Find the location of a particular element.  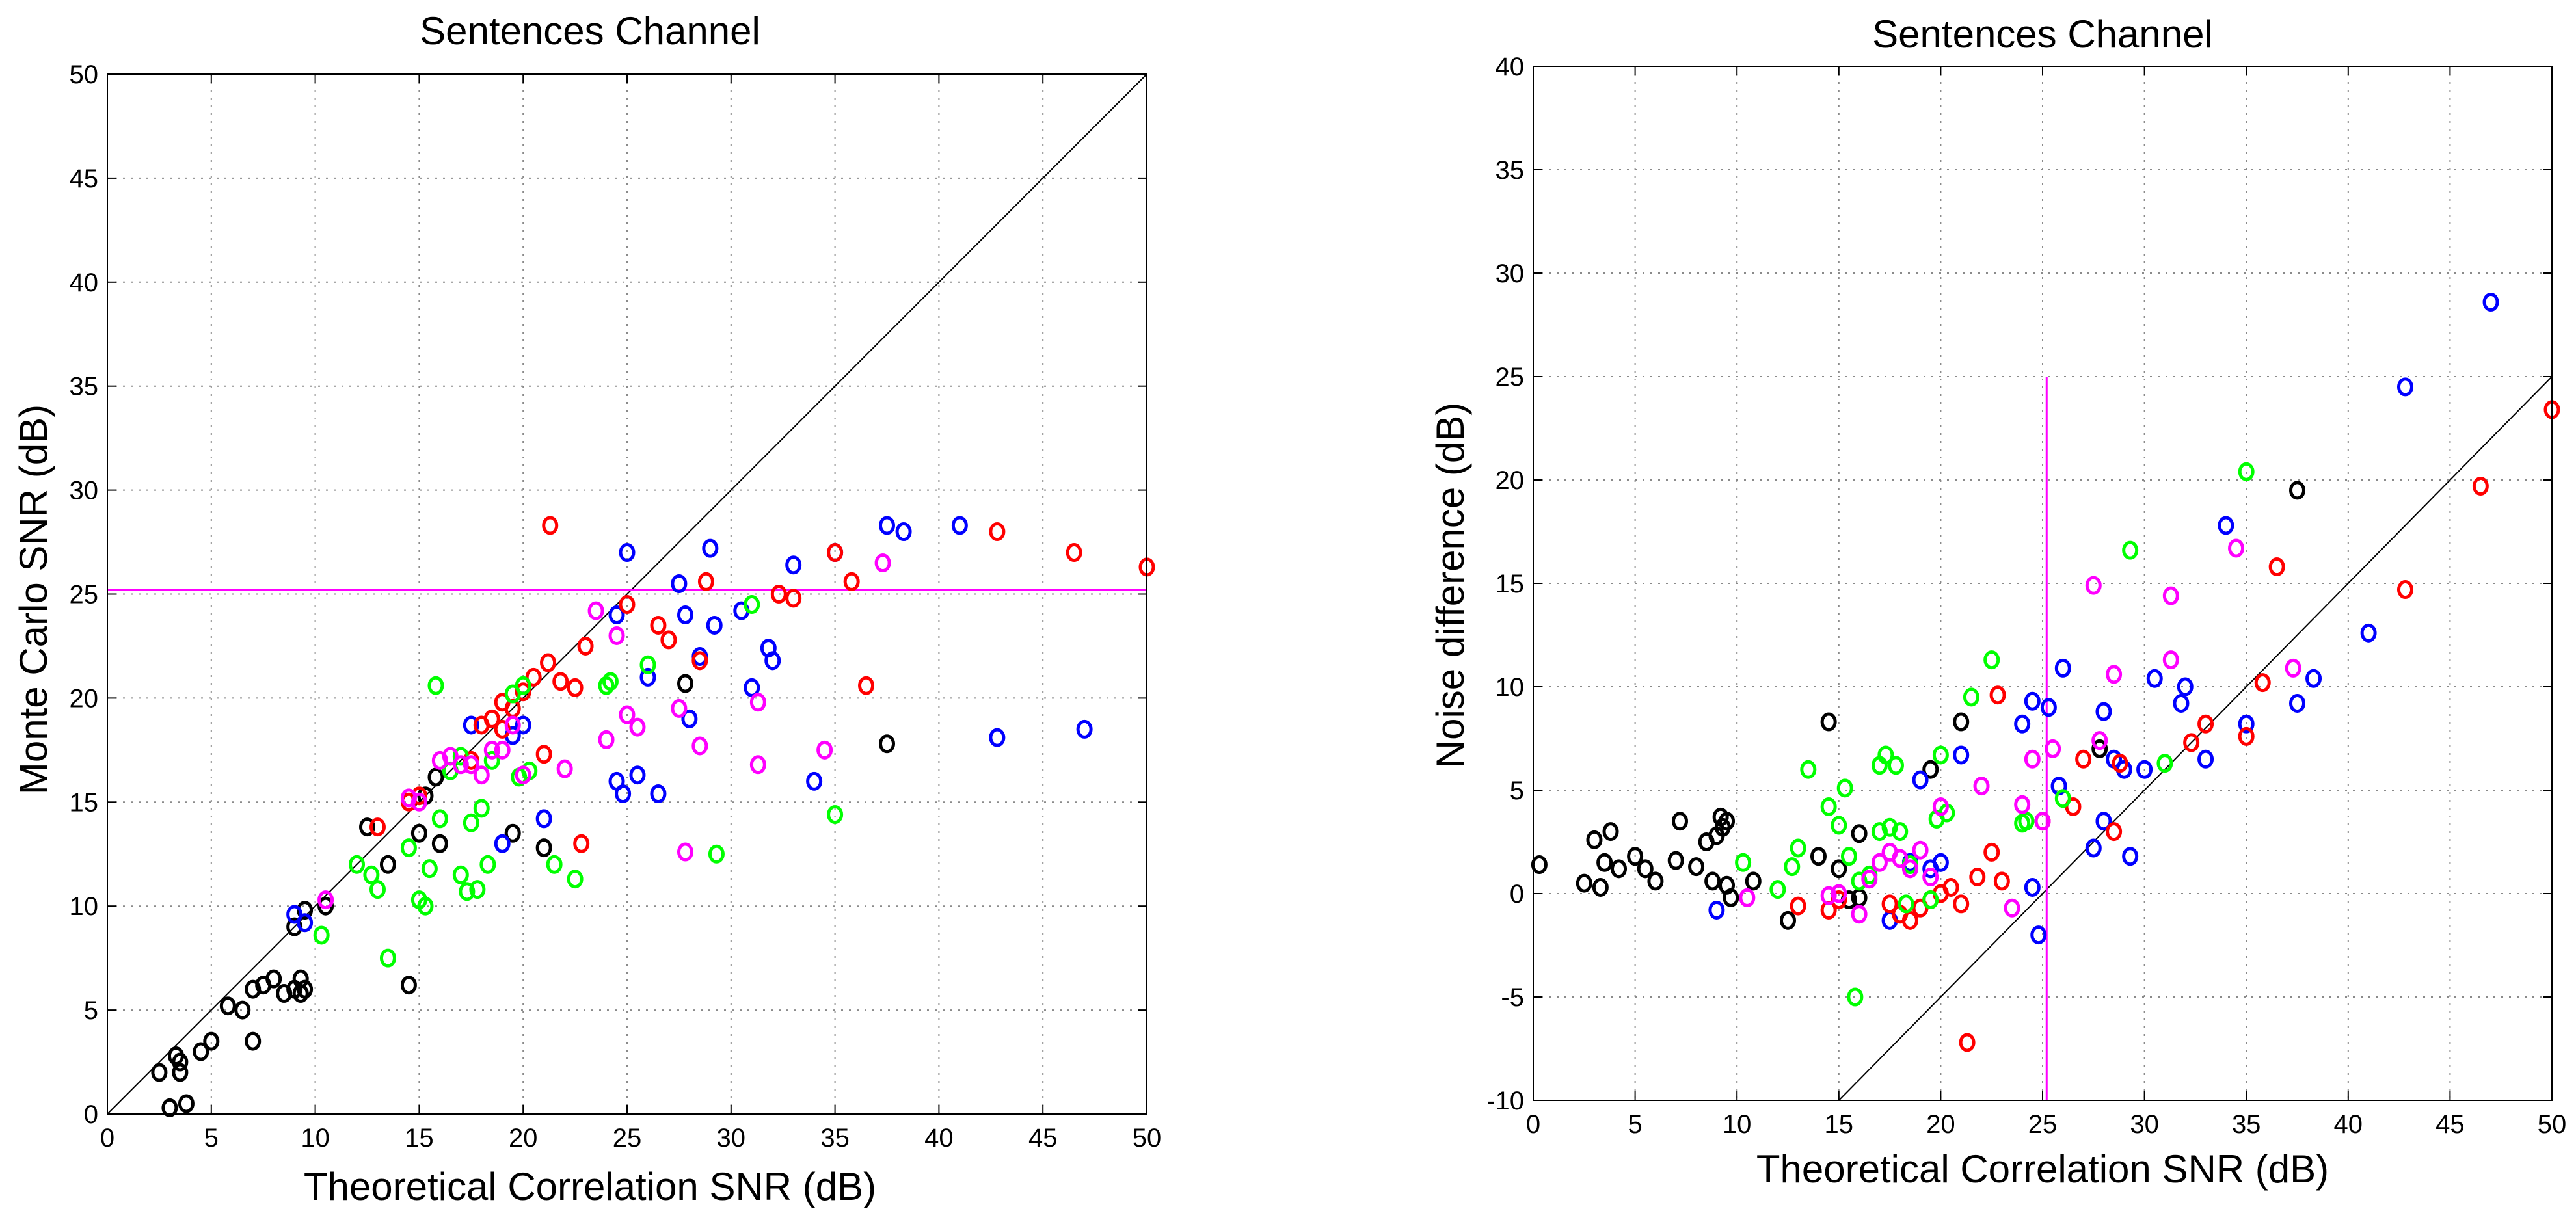

x-axis-label: Theoretical Correlation SNR (dB) is located at coordinates (2043, 1169).